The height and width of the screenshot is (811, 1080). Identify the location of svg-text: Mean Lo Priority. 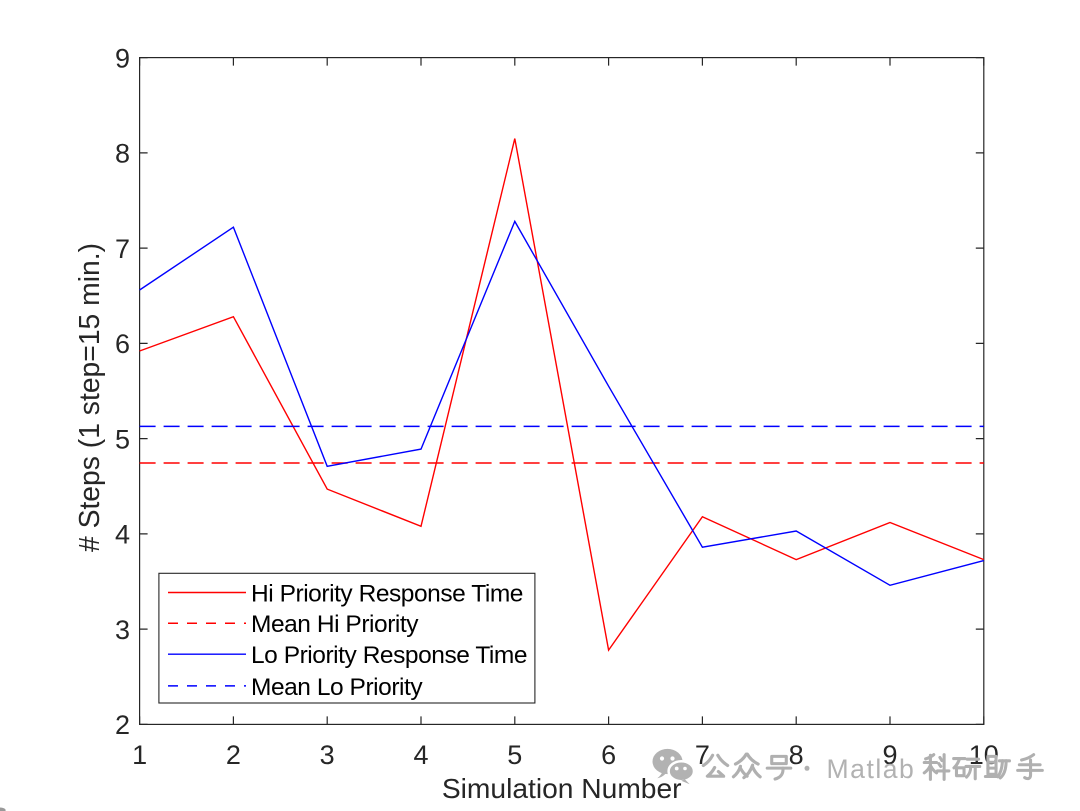
(337, 687).